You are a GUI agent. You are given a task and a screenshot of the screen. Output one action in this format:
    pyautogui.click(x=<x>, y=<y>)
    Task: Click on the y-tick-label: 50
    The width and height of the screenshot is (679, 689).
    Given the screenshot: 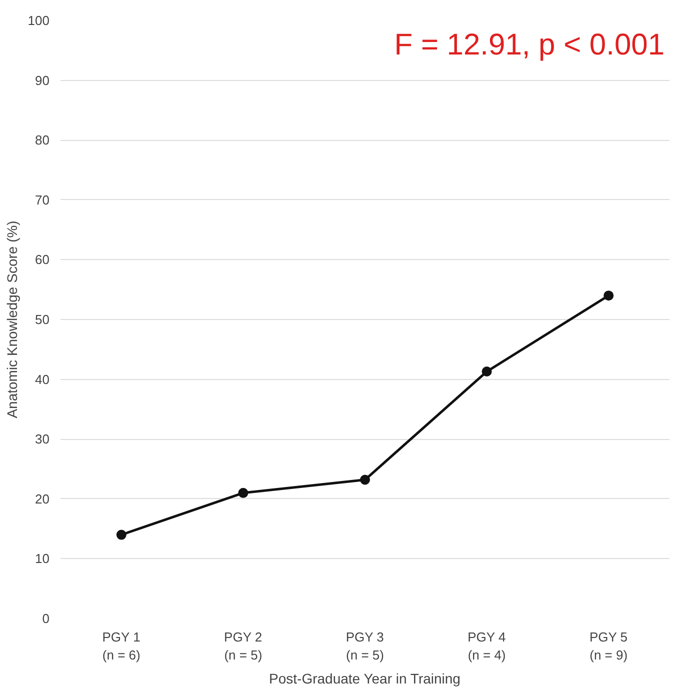 What is the action you would take?
    pyautogui.click(x=42, y=319)
    